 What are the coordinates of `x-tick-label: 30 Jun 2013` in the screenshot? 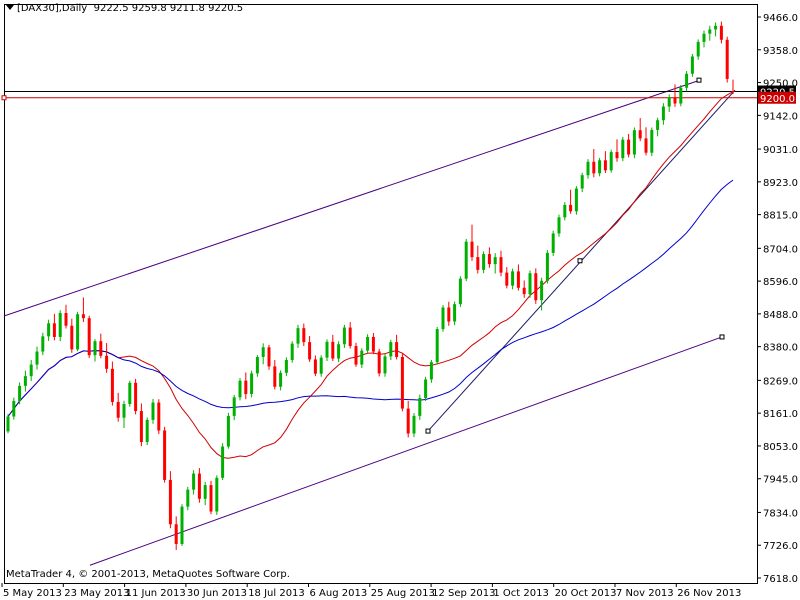 It's located at (217, 593).